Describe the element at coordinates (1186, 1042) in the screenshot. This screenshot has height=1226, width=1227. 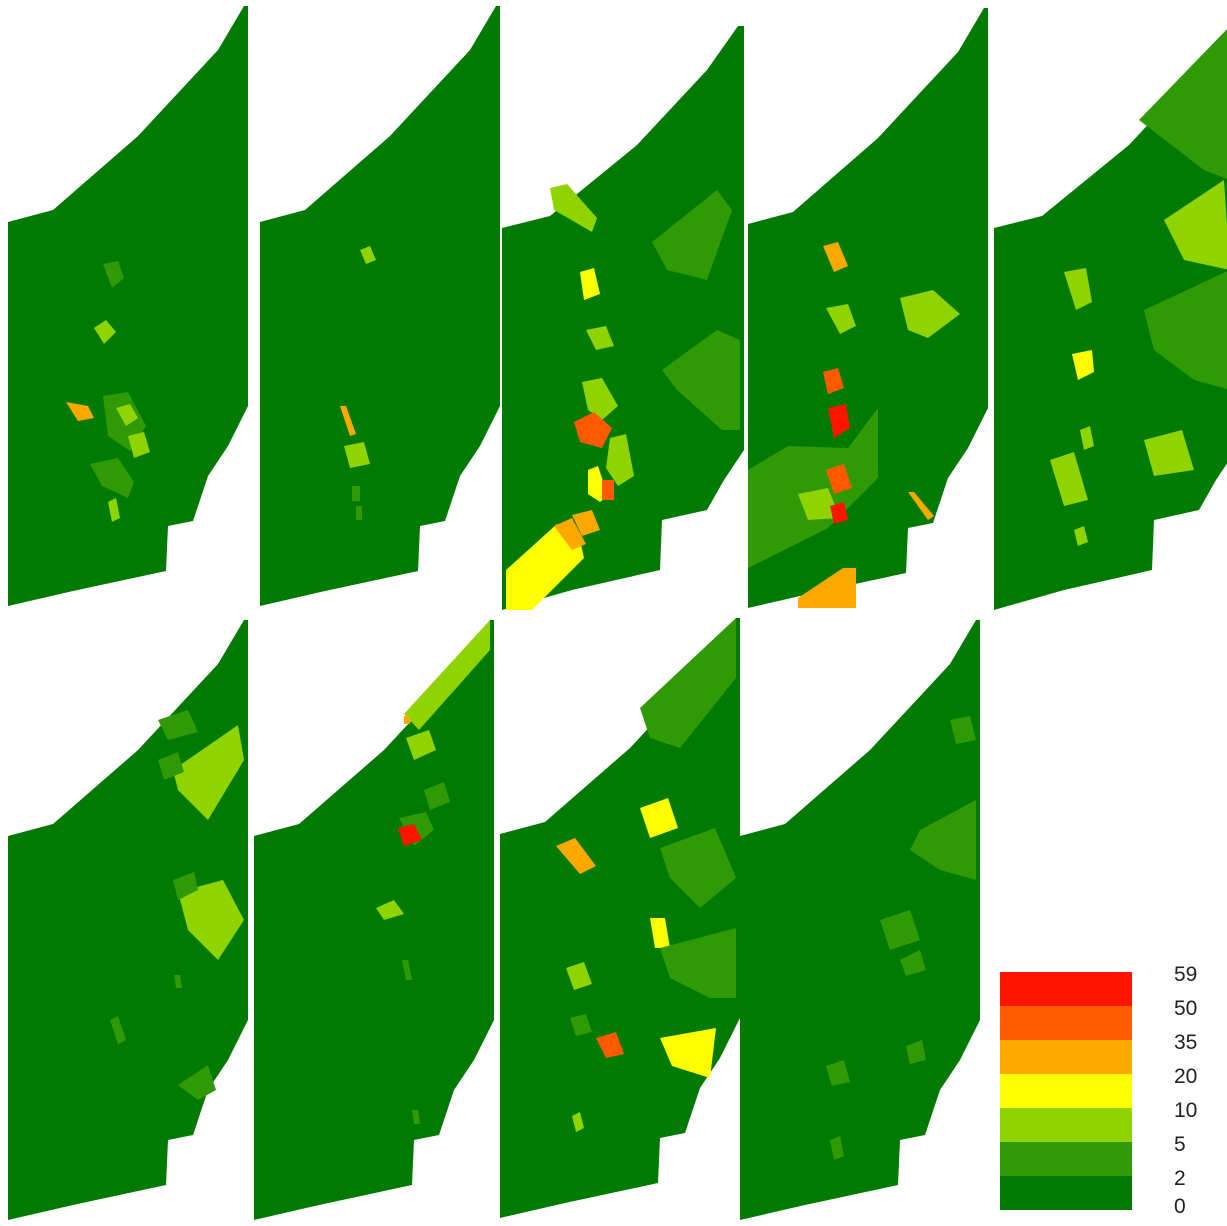
I see `legend-tick-label: 35` at that location.